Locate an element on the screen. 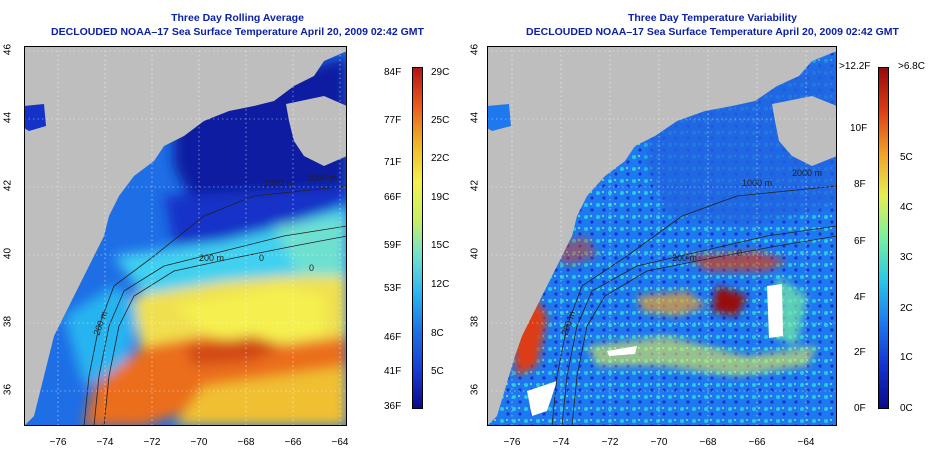  colorbar-c-label: 2C is located at coordinates (906, 308).